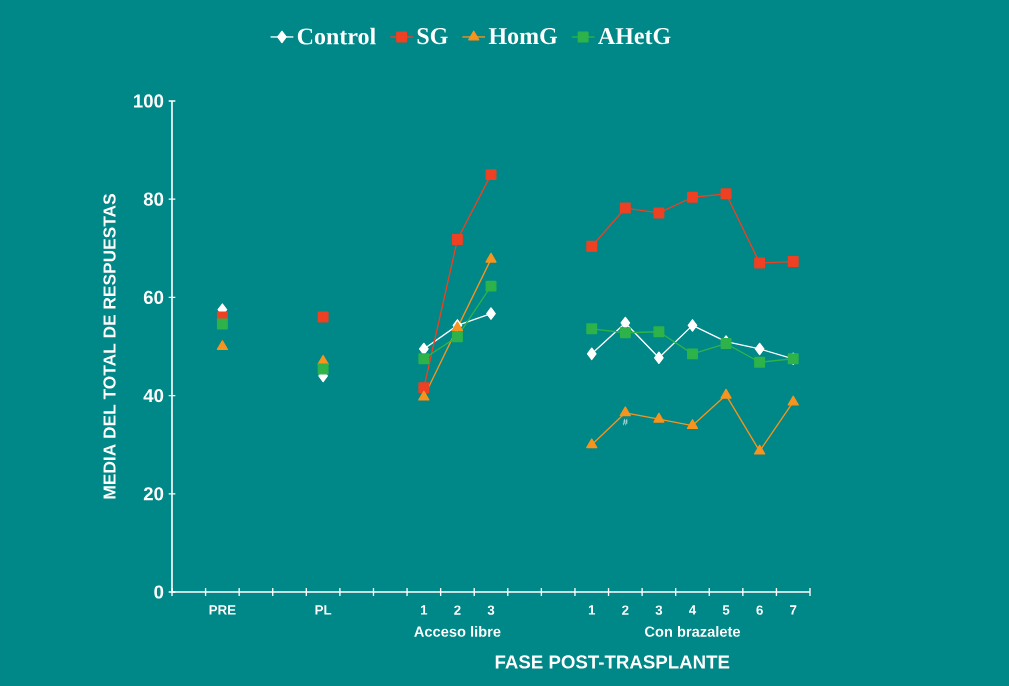 Image resolution: width=1009 pixels, height=686 pixels. Describe the element at coordinates (793, 610) in the screenshot. I see `x-tick-label: 7` at that location.